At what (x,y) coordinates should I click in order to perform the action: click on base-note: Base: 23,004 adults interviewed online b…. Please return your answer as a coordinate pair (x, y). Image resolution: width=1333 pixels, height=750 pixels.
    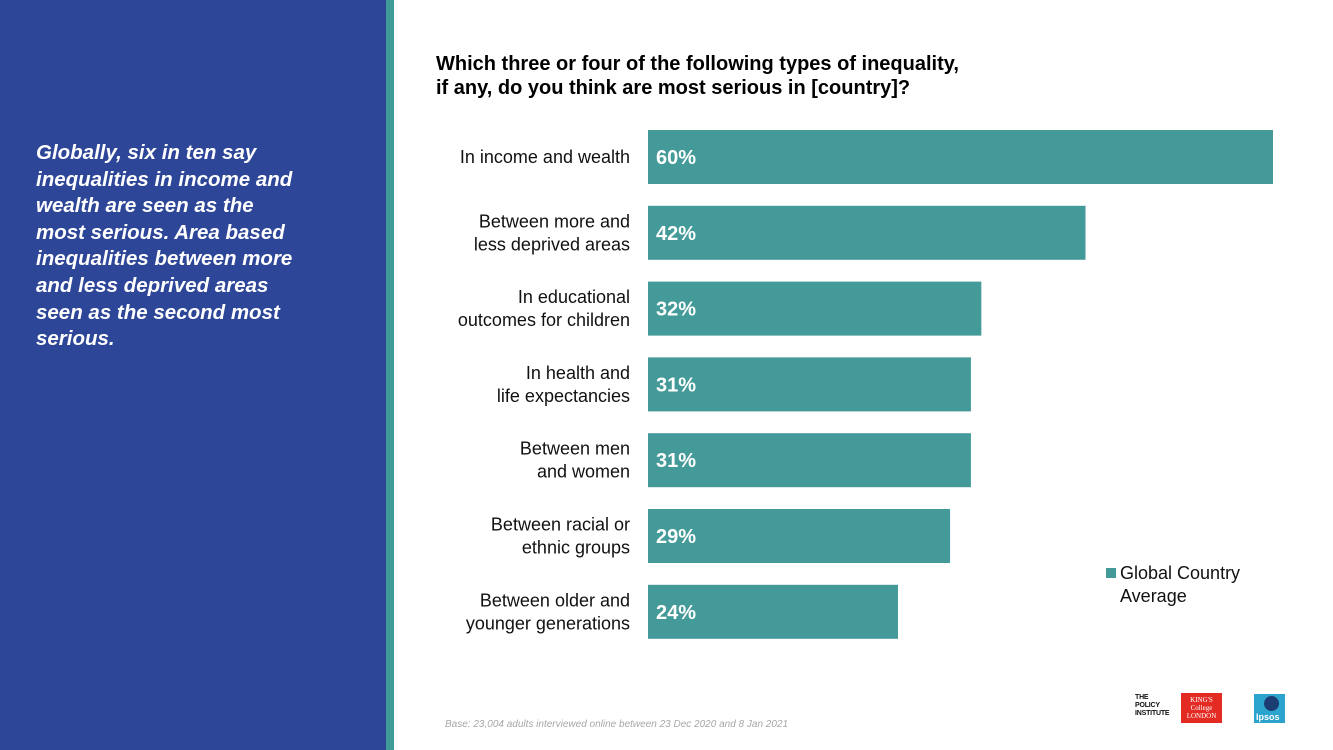
    Looking at the image, I should click on (617, 724).